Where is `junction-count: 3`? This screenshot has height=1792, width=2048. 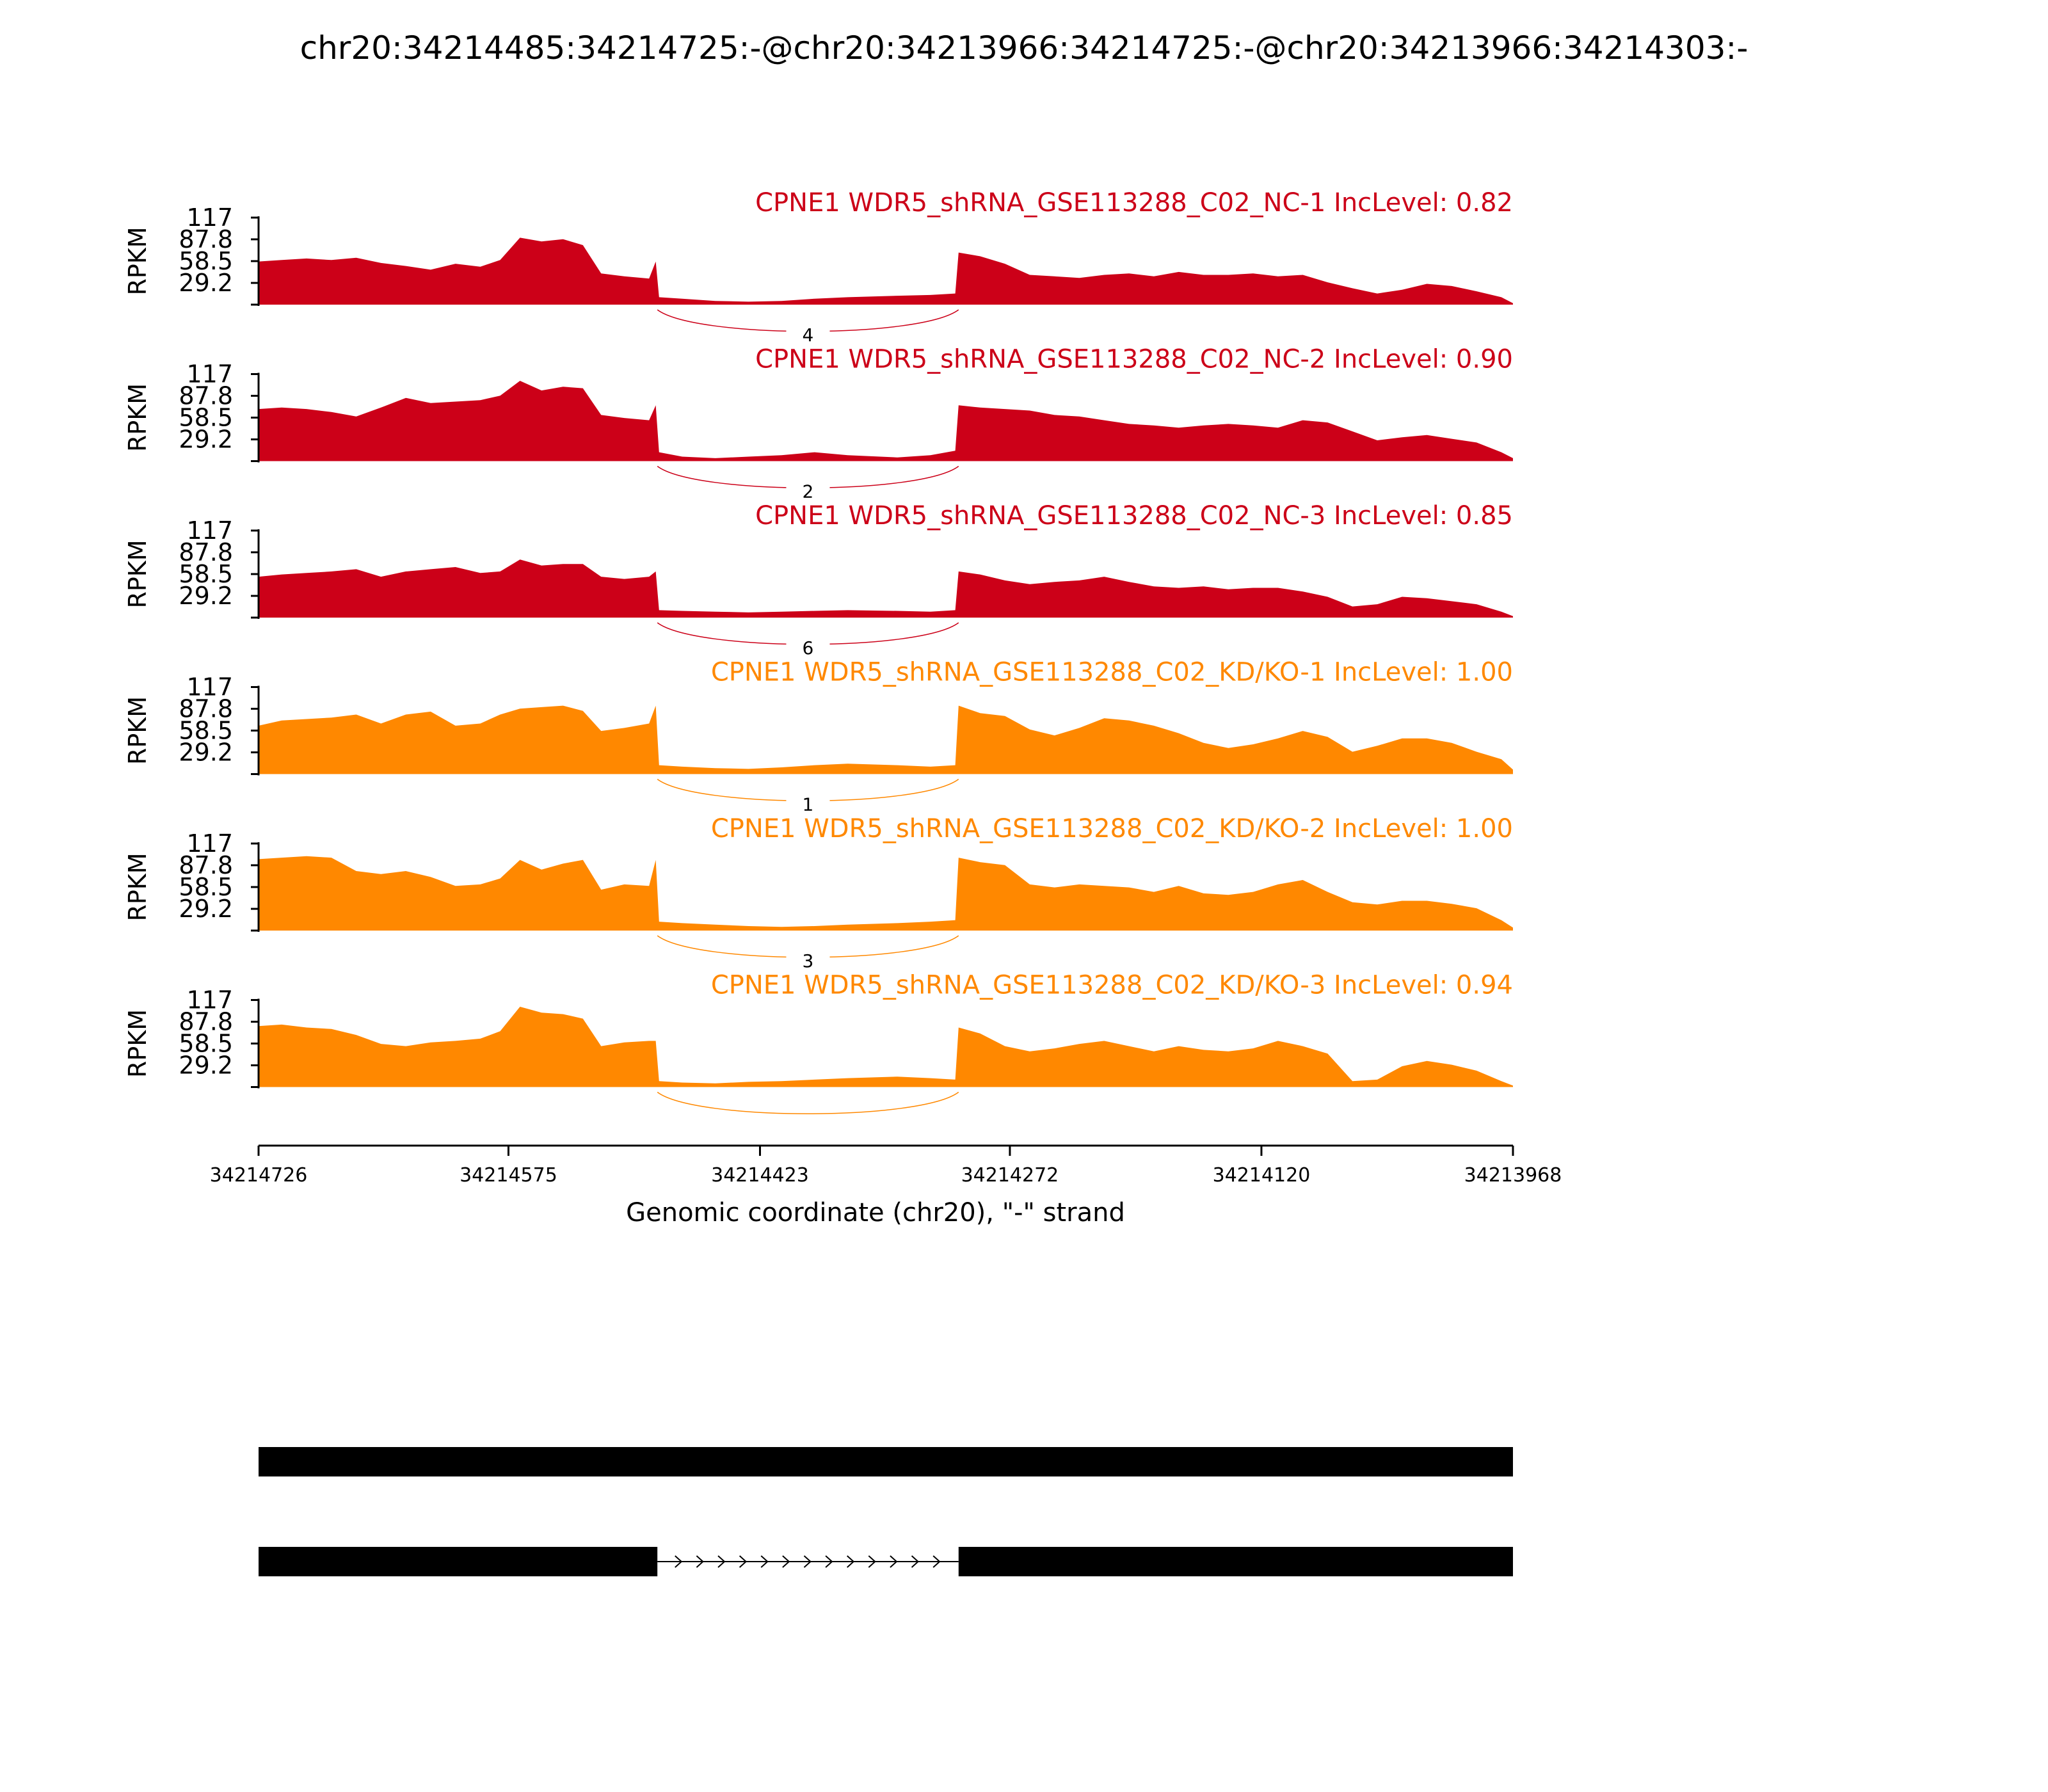
junction-count: 3 is located at coordinates (808, 961).